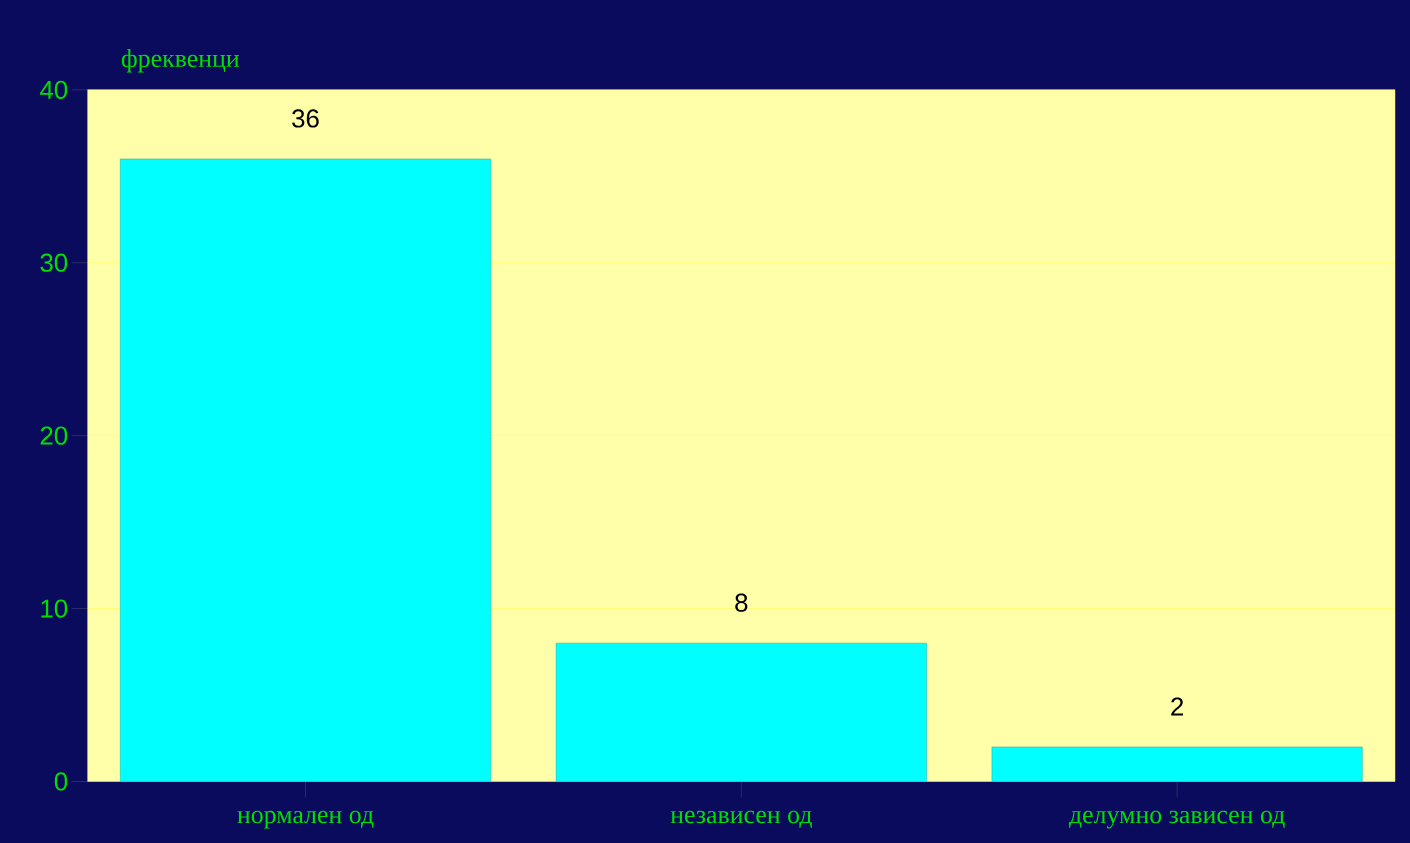 The image size is (1410, 843). I want to click on y-tick-label: 30, so click(54, 262).